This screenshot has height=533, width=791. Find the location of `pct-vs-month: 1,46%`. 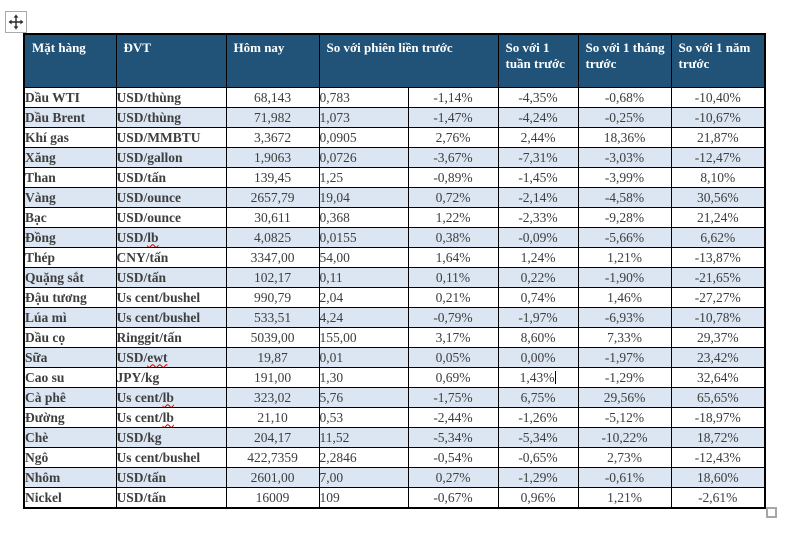

pct-vs-month: 1,46% is located at coordinates (624, 297).